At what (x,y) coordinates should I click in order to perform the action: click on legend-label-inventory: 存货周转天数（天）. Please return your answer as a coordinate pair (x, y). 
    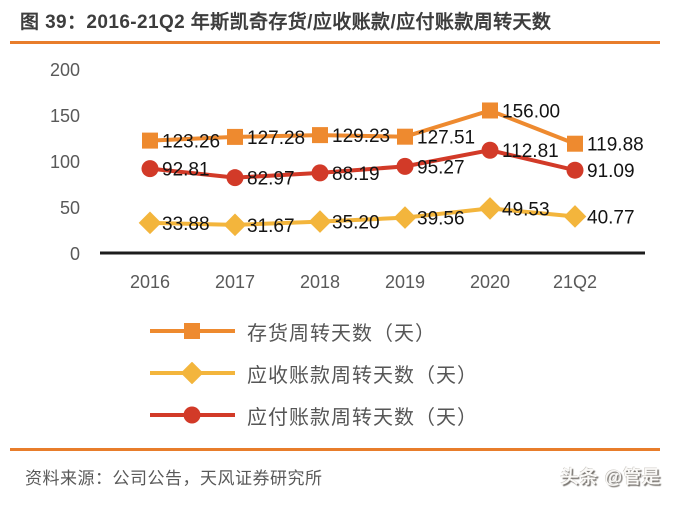
    Looking at the image, I should click on (341, 333).